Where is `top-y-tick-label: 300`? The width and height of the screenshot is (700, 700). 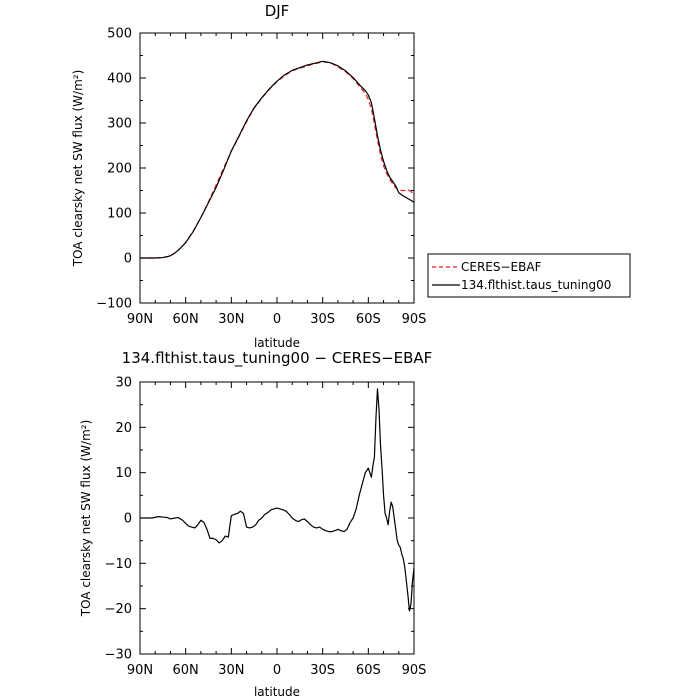
top-y-tick-label: 300 is located at coordinates (119, 124).